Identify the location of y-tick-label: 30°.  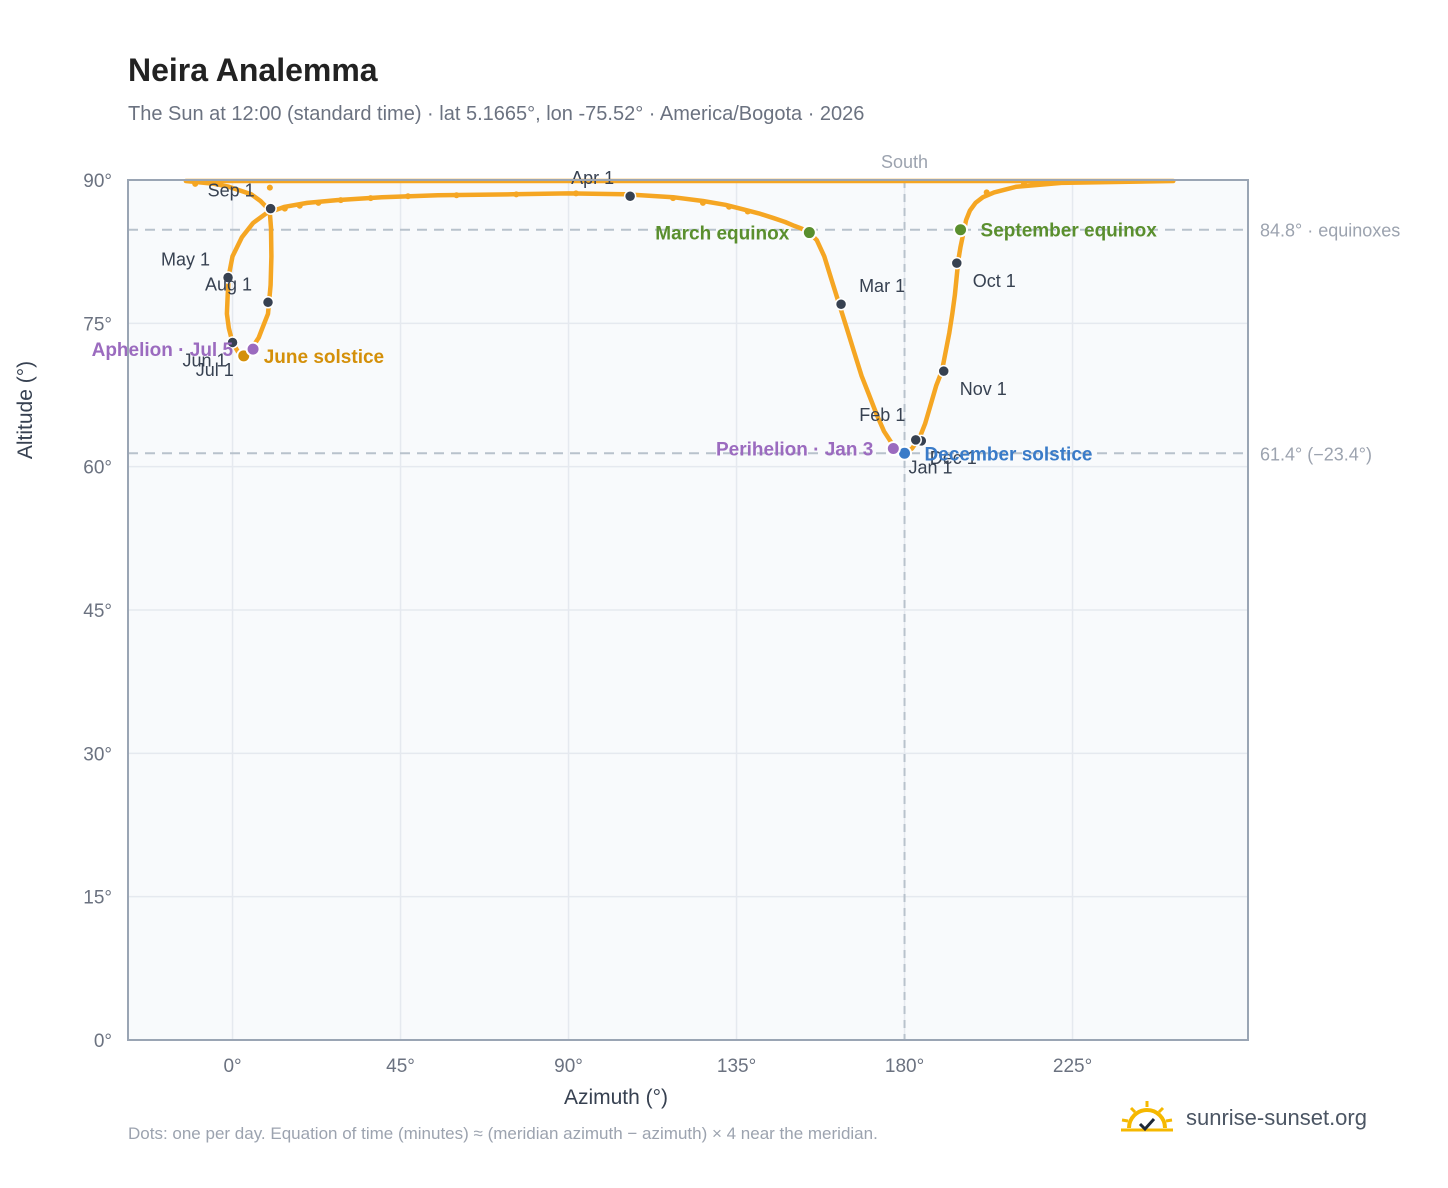
(97, 754).